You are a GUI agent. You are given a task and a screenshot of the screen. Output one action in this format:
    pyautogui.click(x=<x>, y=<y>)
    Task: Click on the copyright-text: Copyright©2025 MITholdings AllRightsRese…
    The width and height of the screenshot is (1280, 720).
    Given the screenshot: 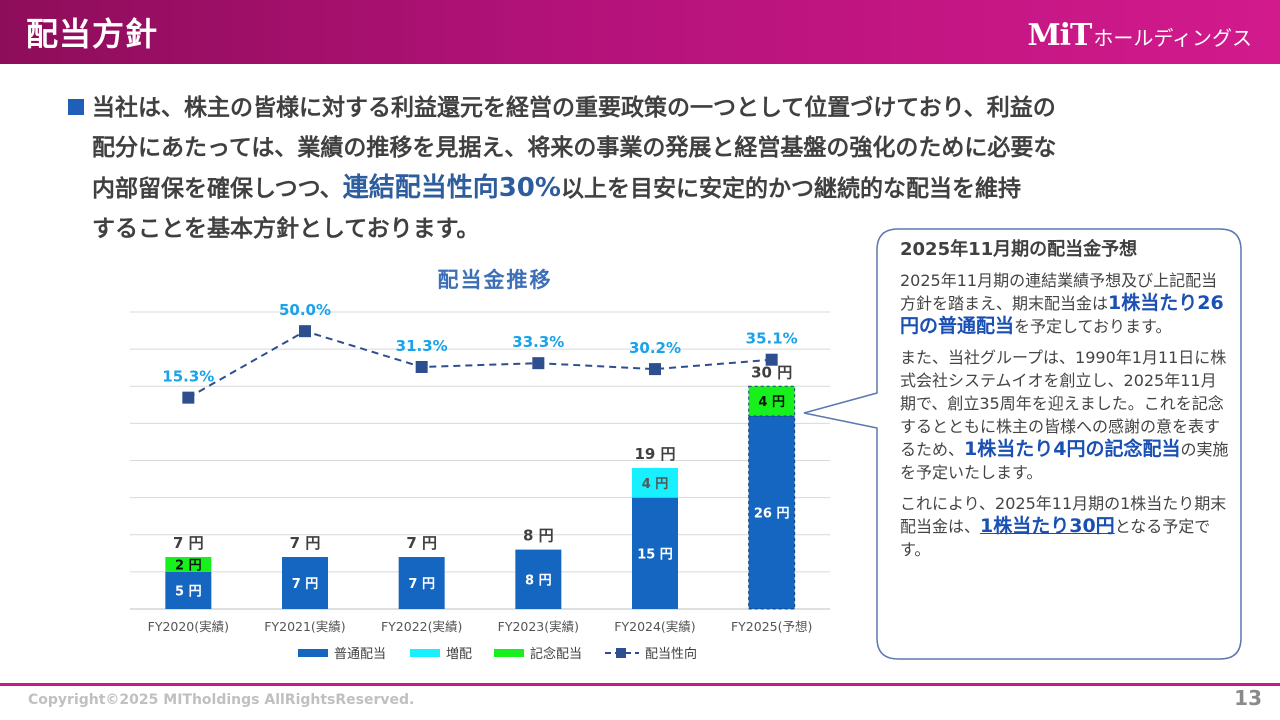 What is the action you would take?
    pyautogui.click(x=221, y=700)
    